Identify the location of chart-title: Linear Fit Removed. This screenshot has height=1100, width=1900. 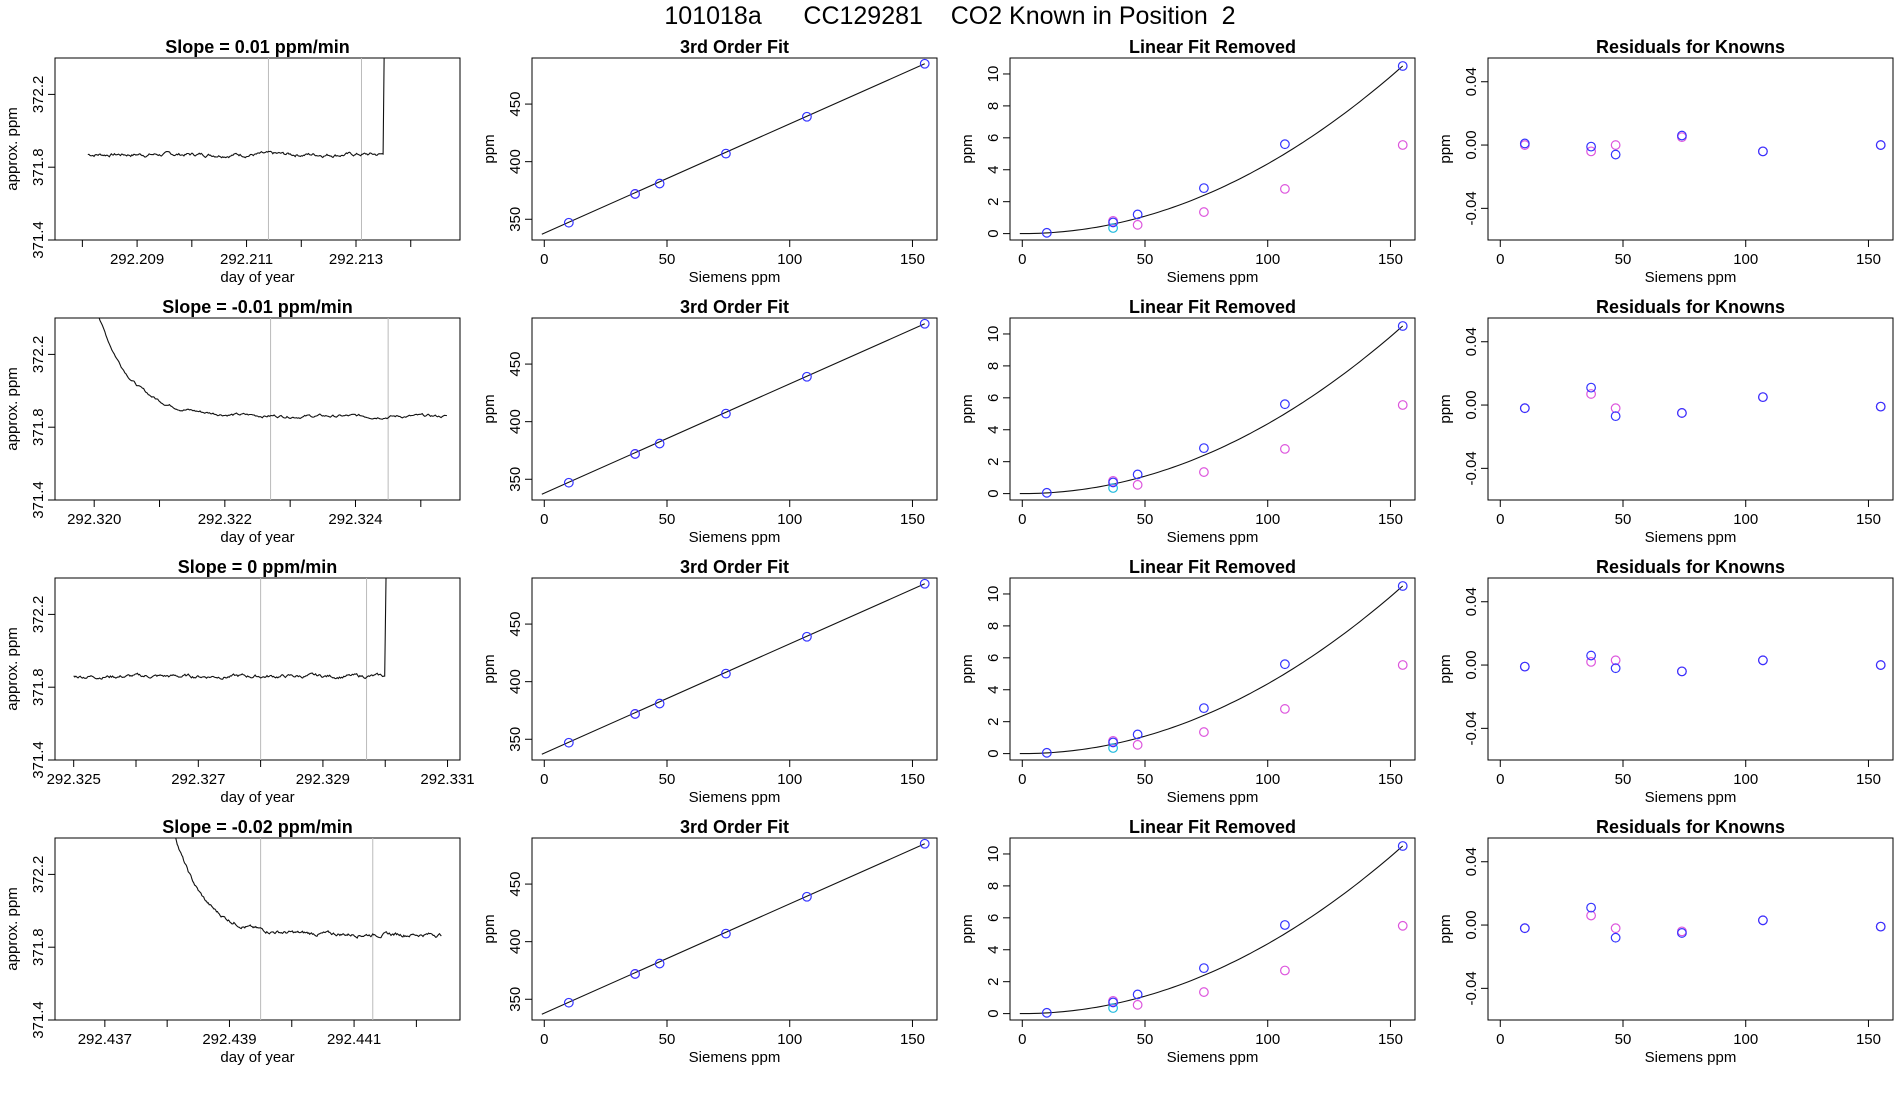
(1212, 827).